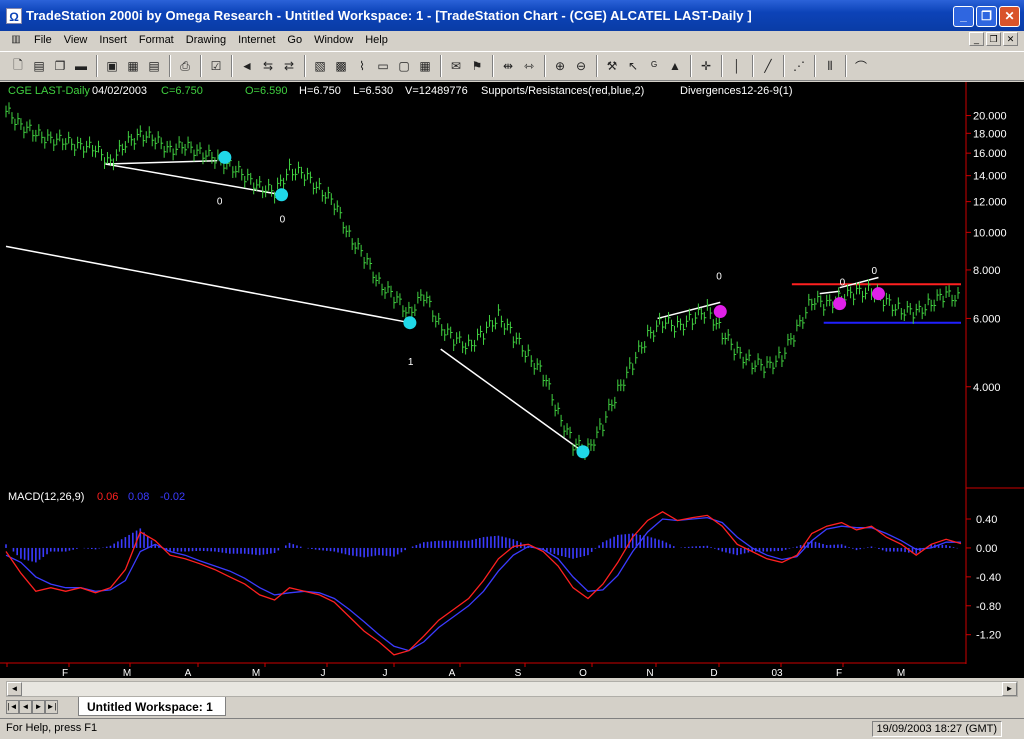 This screenshot has height=739, width=1024. Describe the element at coordinates (156, 40) in the screenshot. I see `menu-format: Format` at that location.